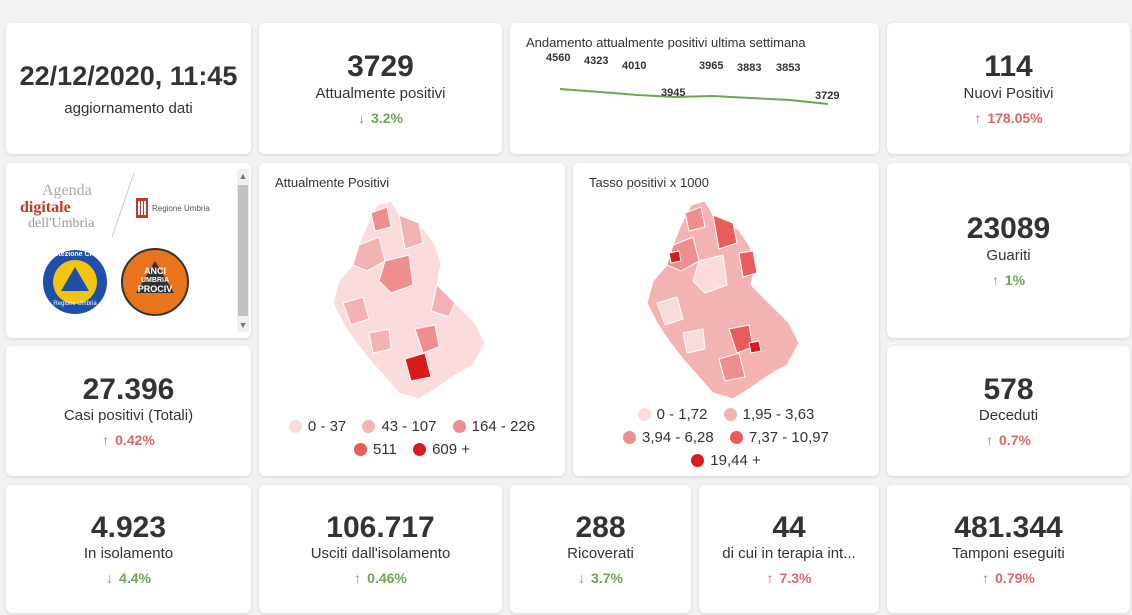  I want to click on legend-item: 3,94 - 6,28, so click(668, 437).